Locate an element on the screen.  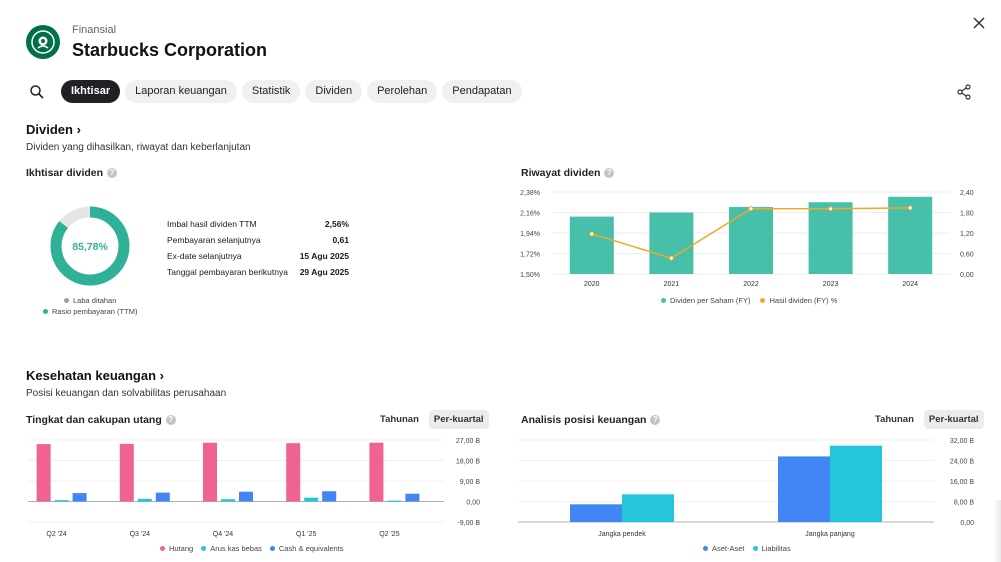
legend-item: Hutang is located at coordinates (176, 548).